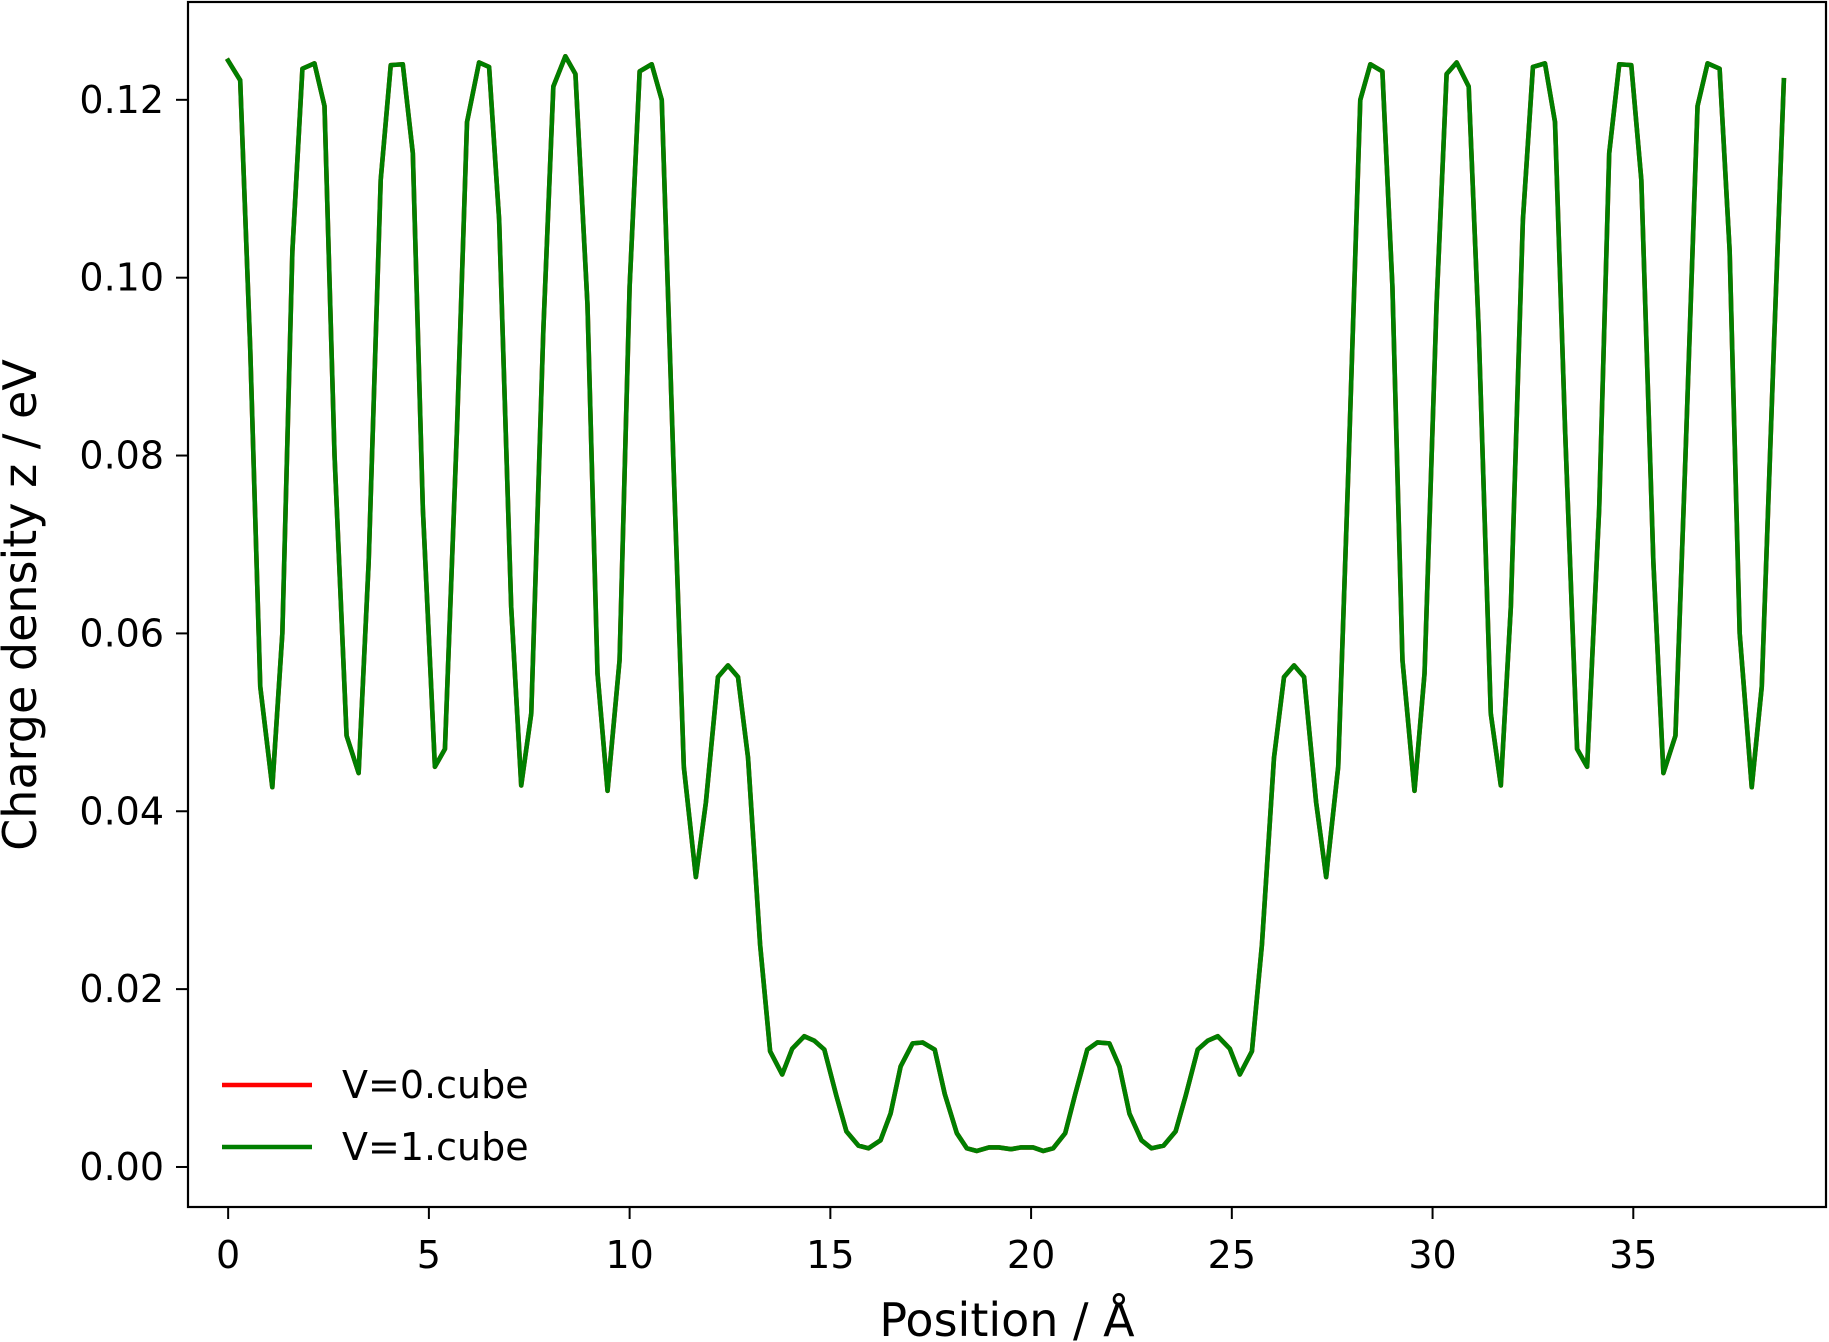 Image resolution: width=1829 pixels, height=1342 pixels. What do you see at coordinates (435, 1147) in the screenshot?
I see `legend-label-1: V=1.cube` at bounding box center [435, 1147].